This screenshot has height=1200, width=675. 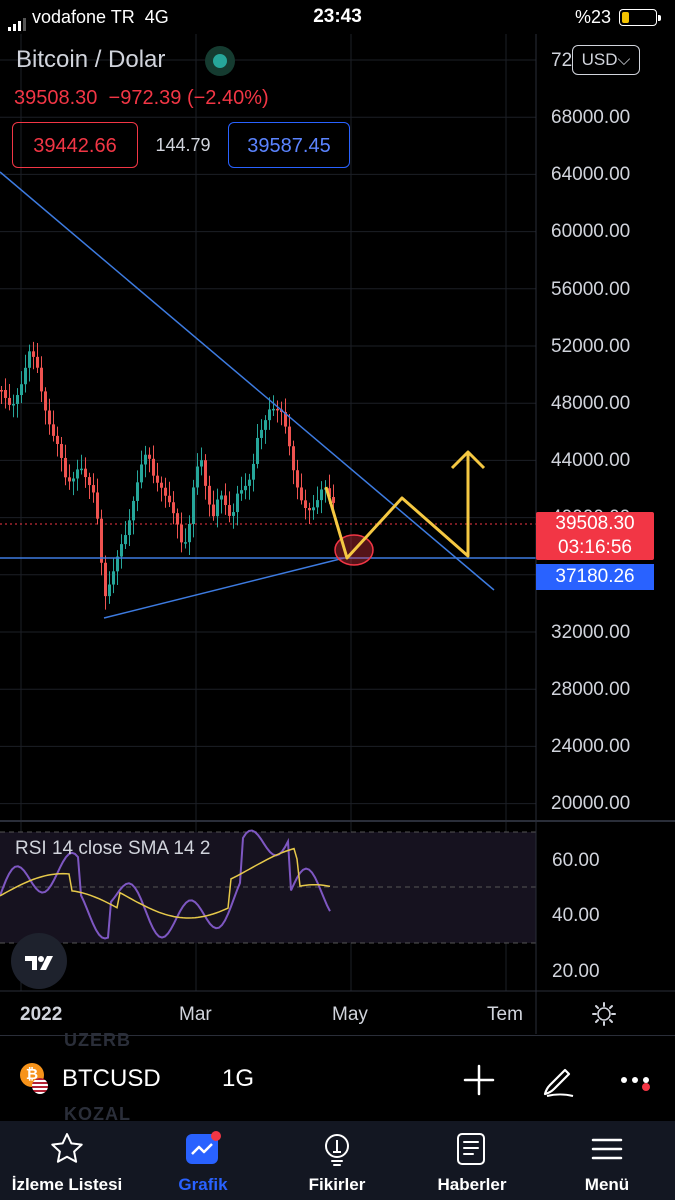 I want to click on lightbulb-icon, so click(x=337, y=1150).